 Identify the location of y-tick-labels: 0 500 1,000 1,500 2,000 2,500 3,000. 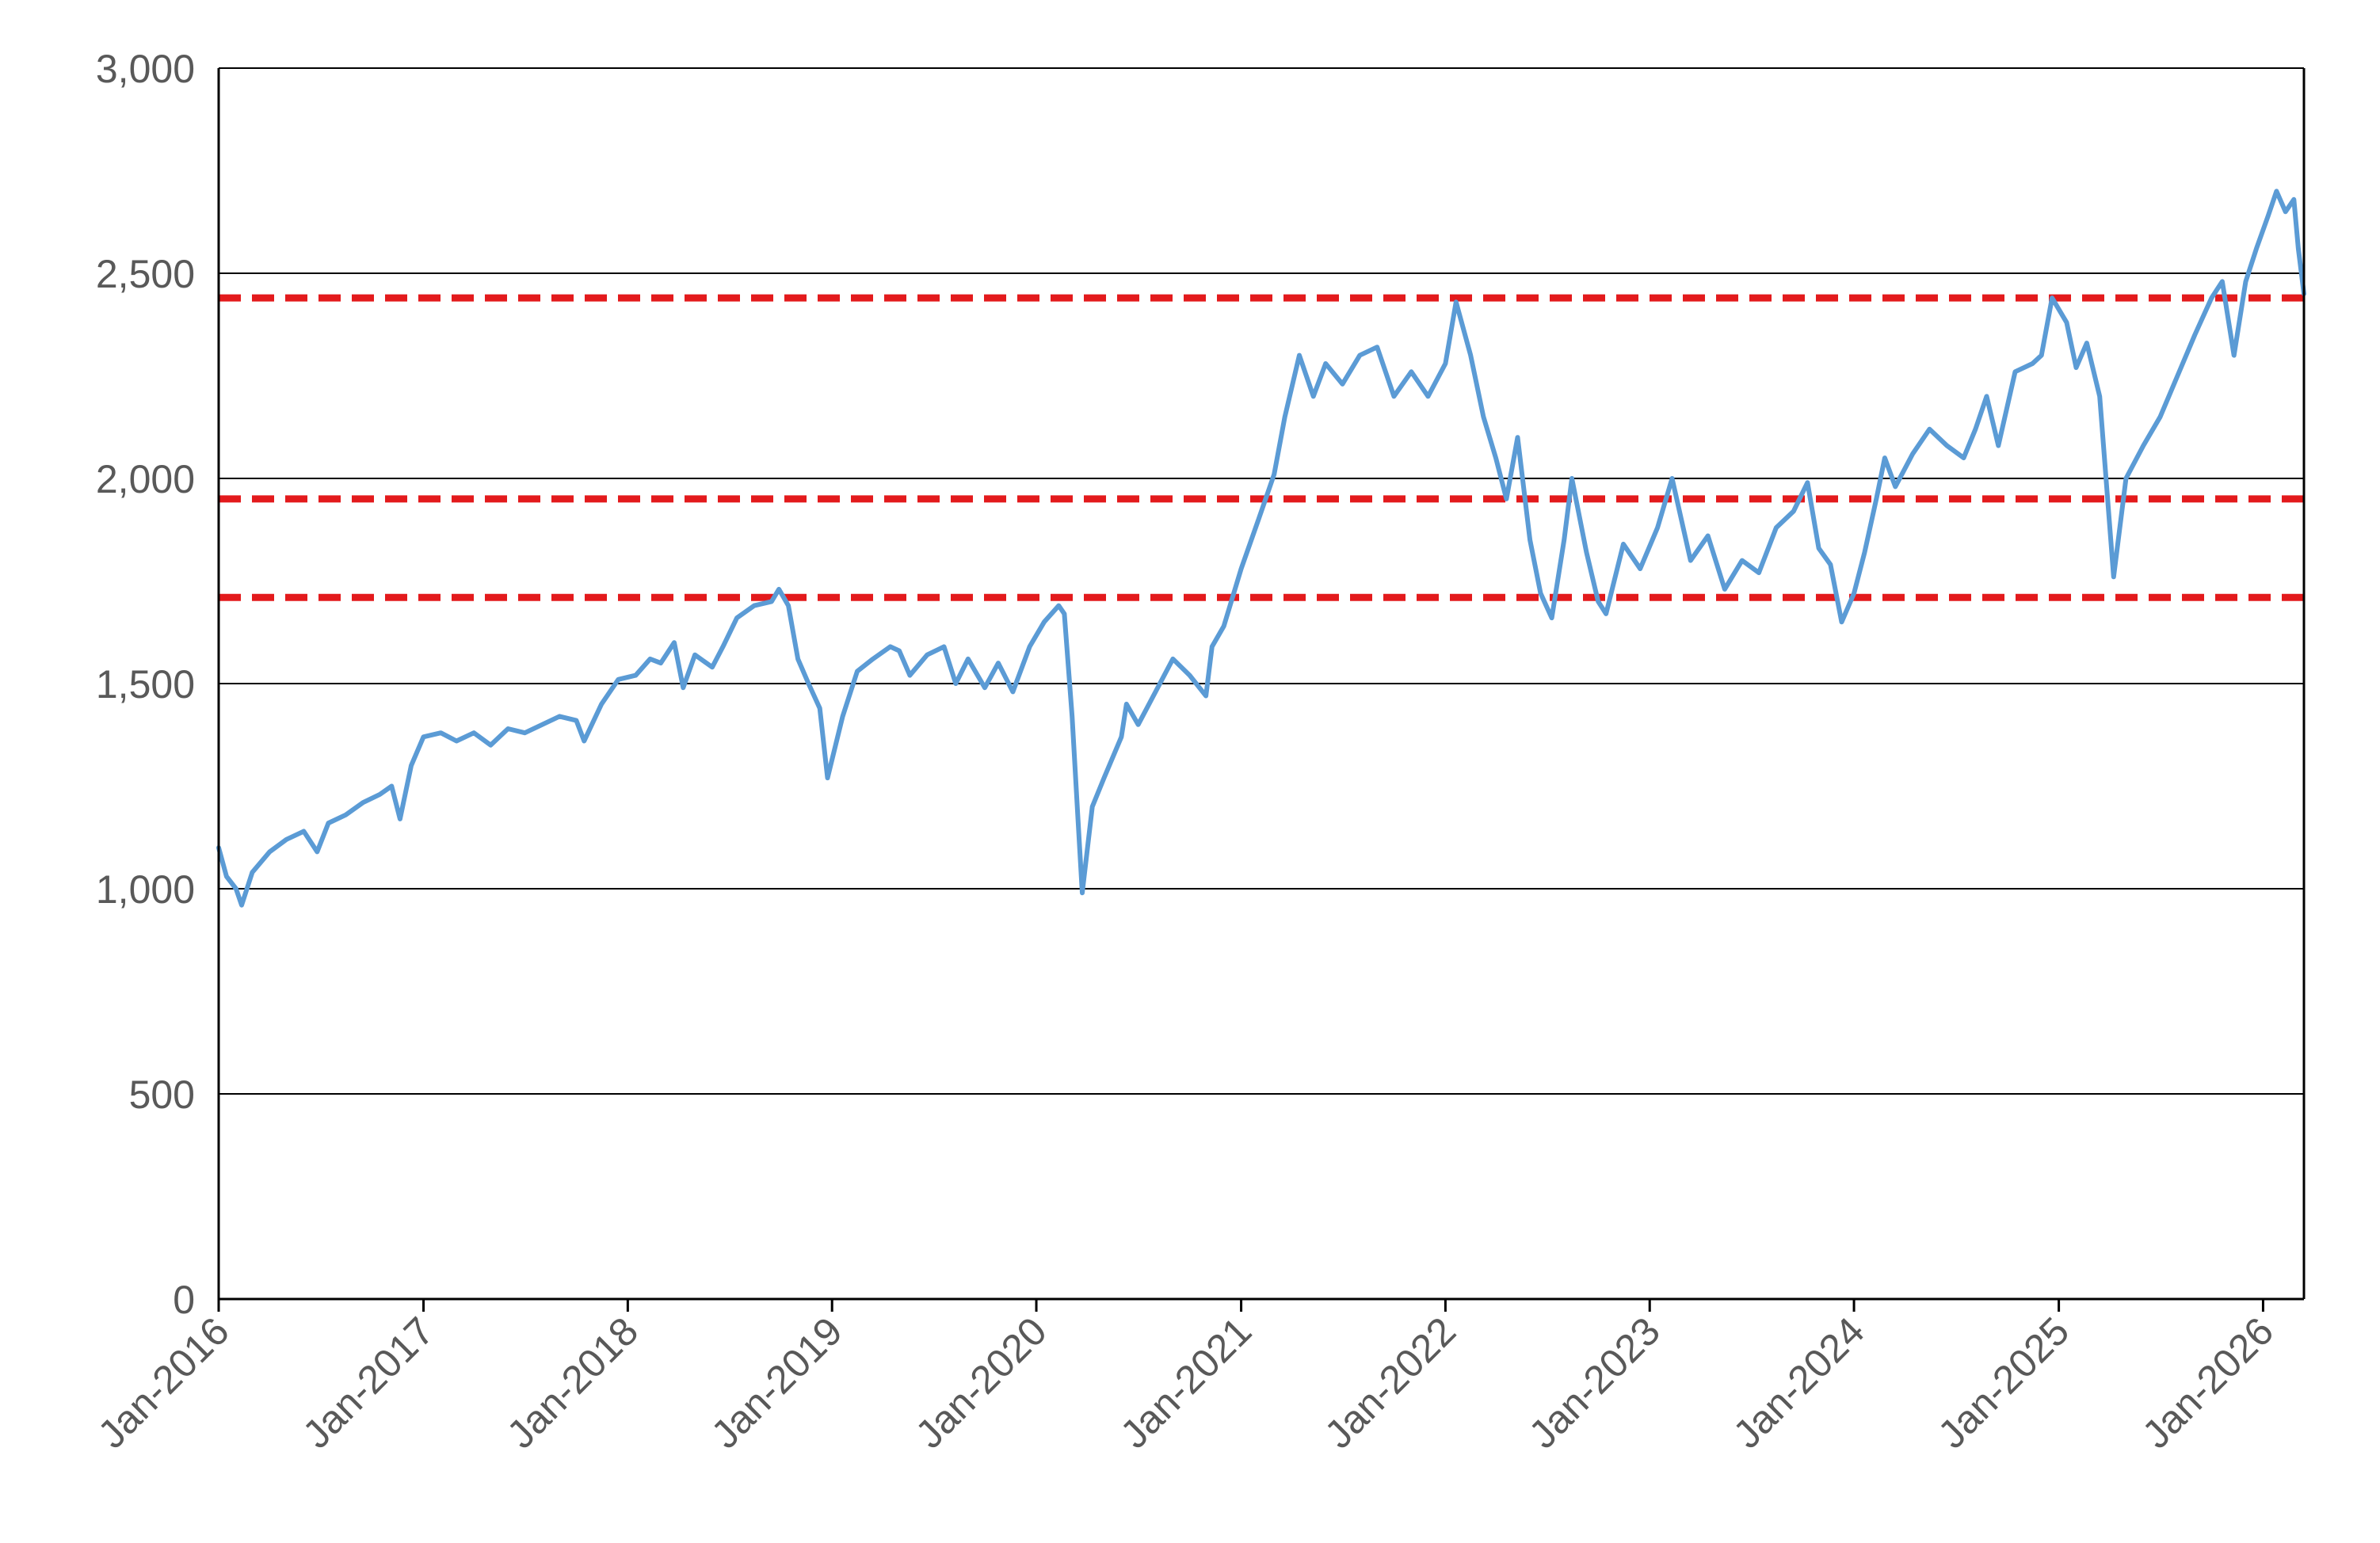
(145, 685).